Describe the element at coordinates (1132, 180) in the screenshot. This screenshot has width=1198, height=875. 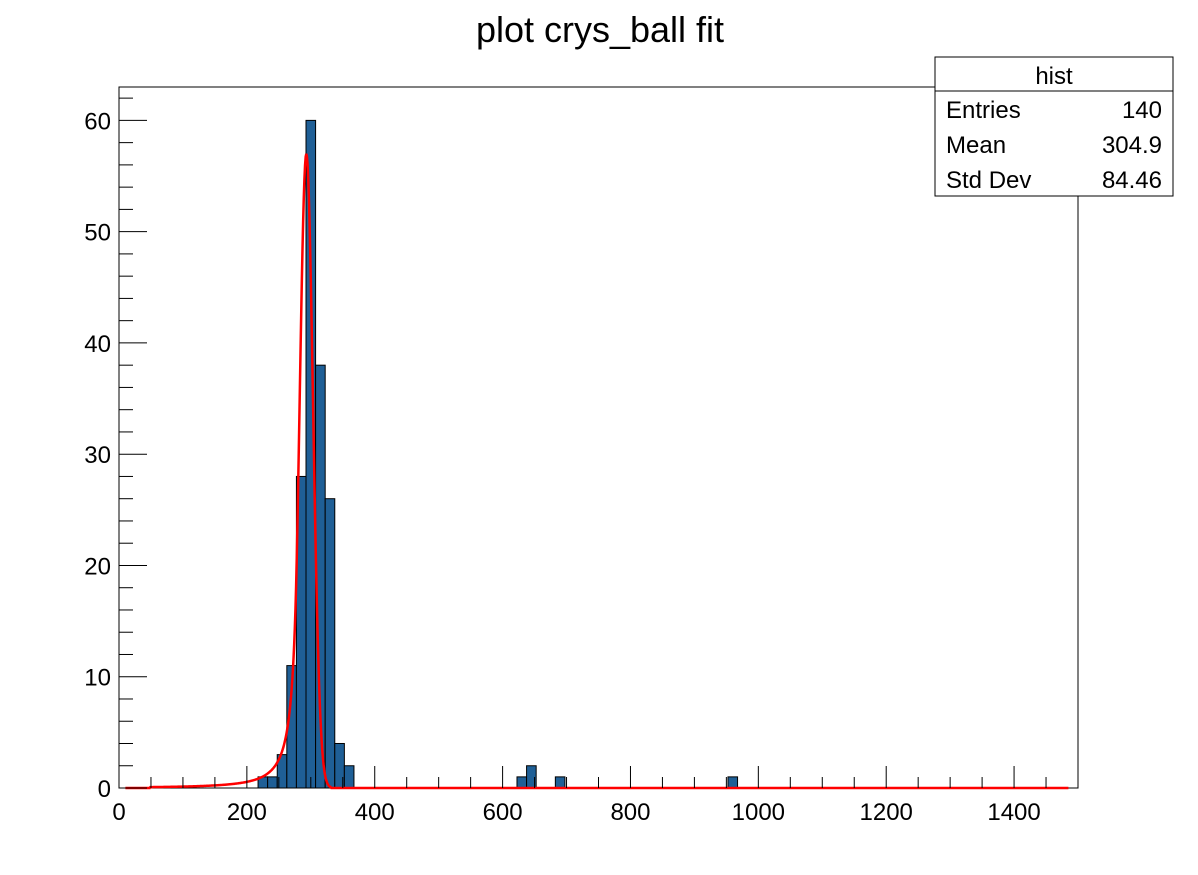
I see `stats-stddev-value: 84.46` at that location.